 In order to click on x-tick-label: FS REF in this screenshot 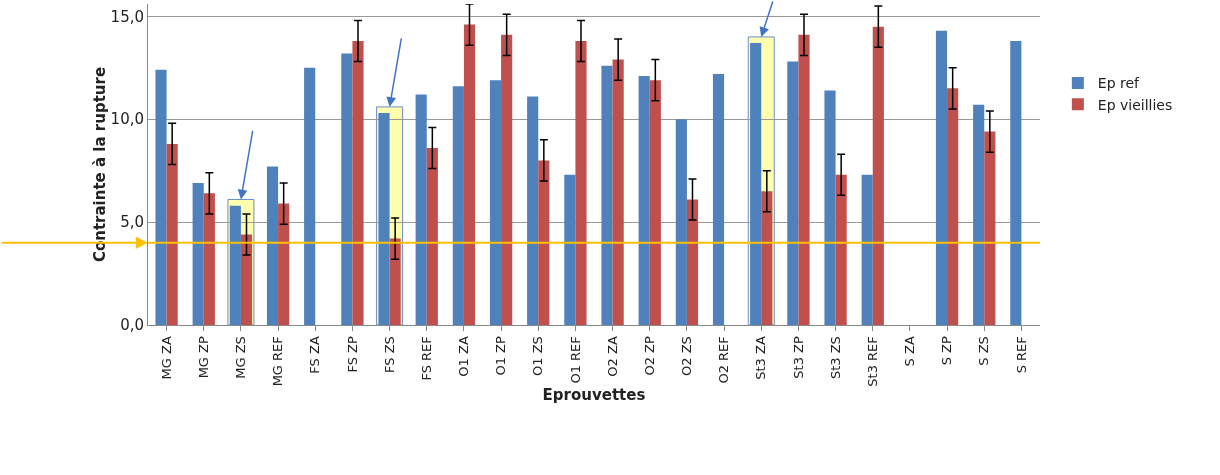, I will do `click(426, 358)`.